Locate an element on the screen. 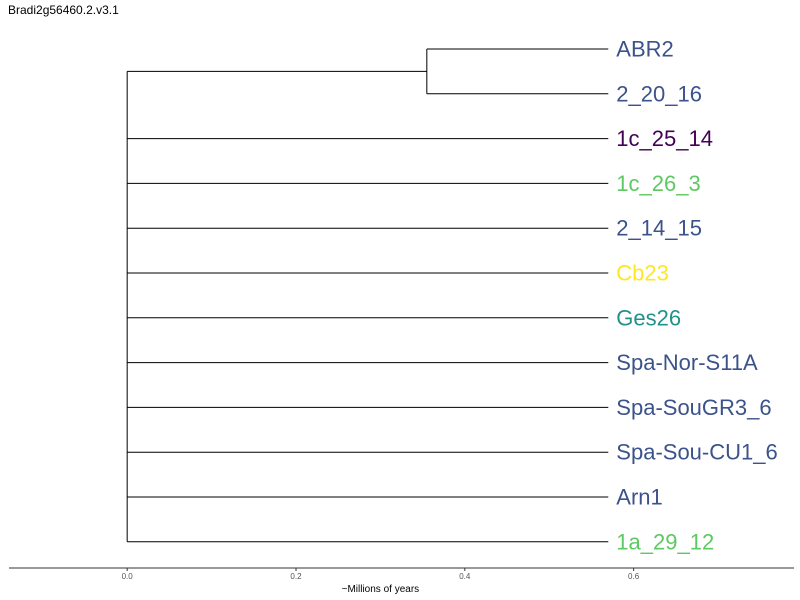  leaf-label: Spa-SouGR3_6 is located at coordinates (693, 407).